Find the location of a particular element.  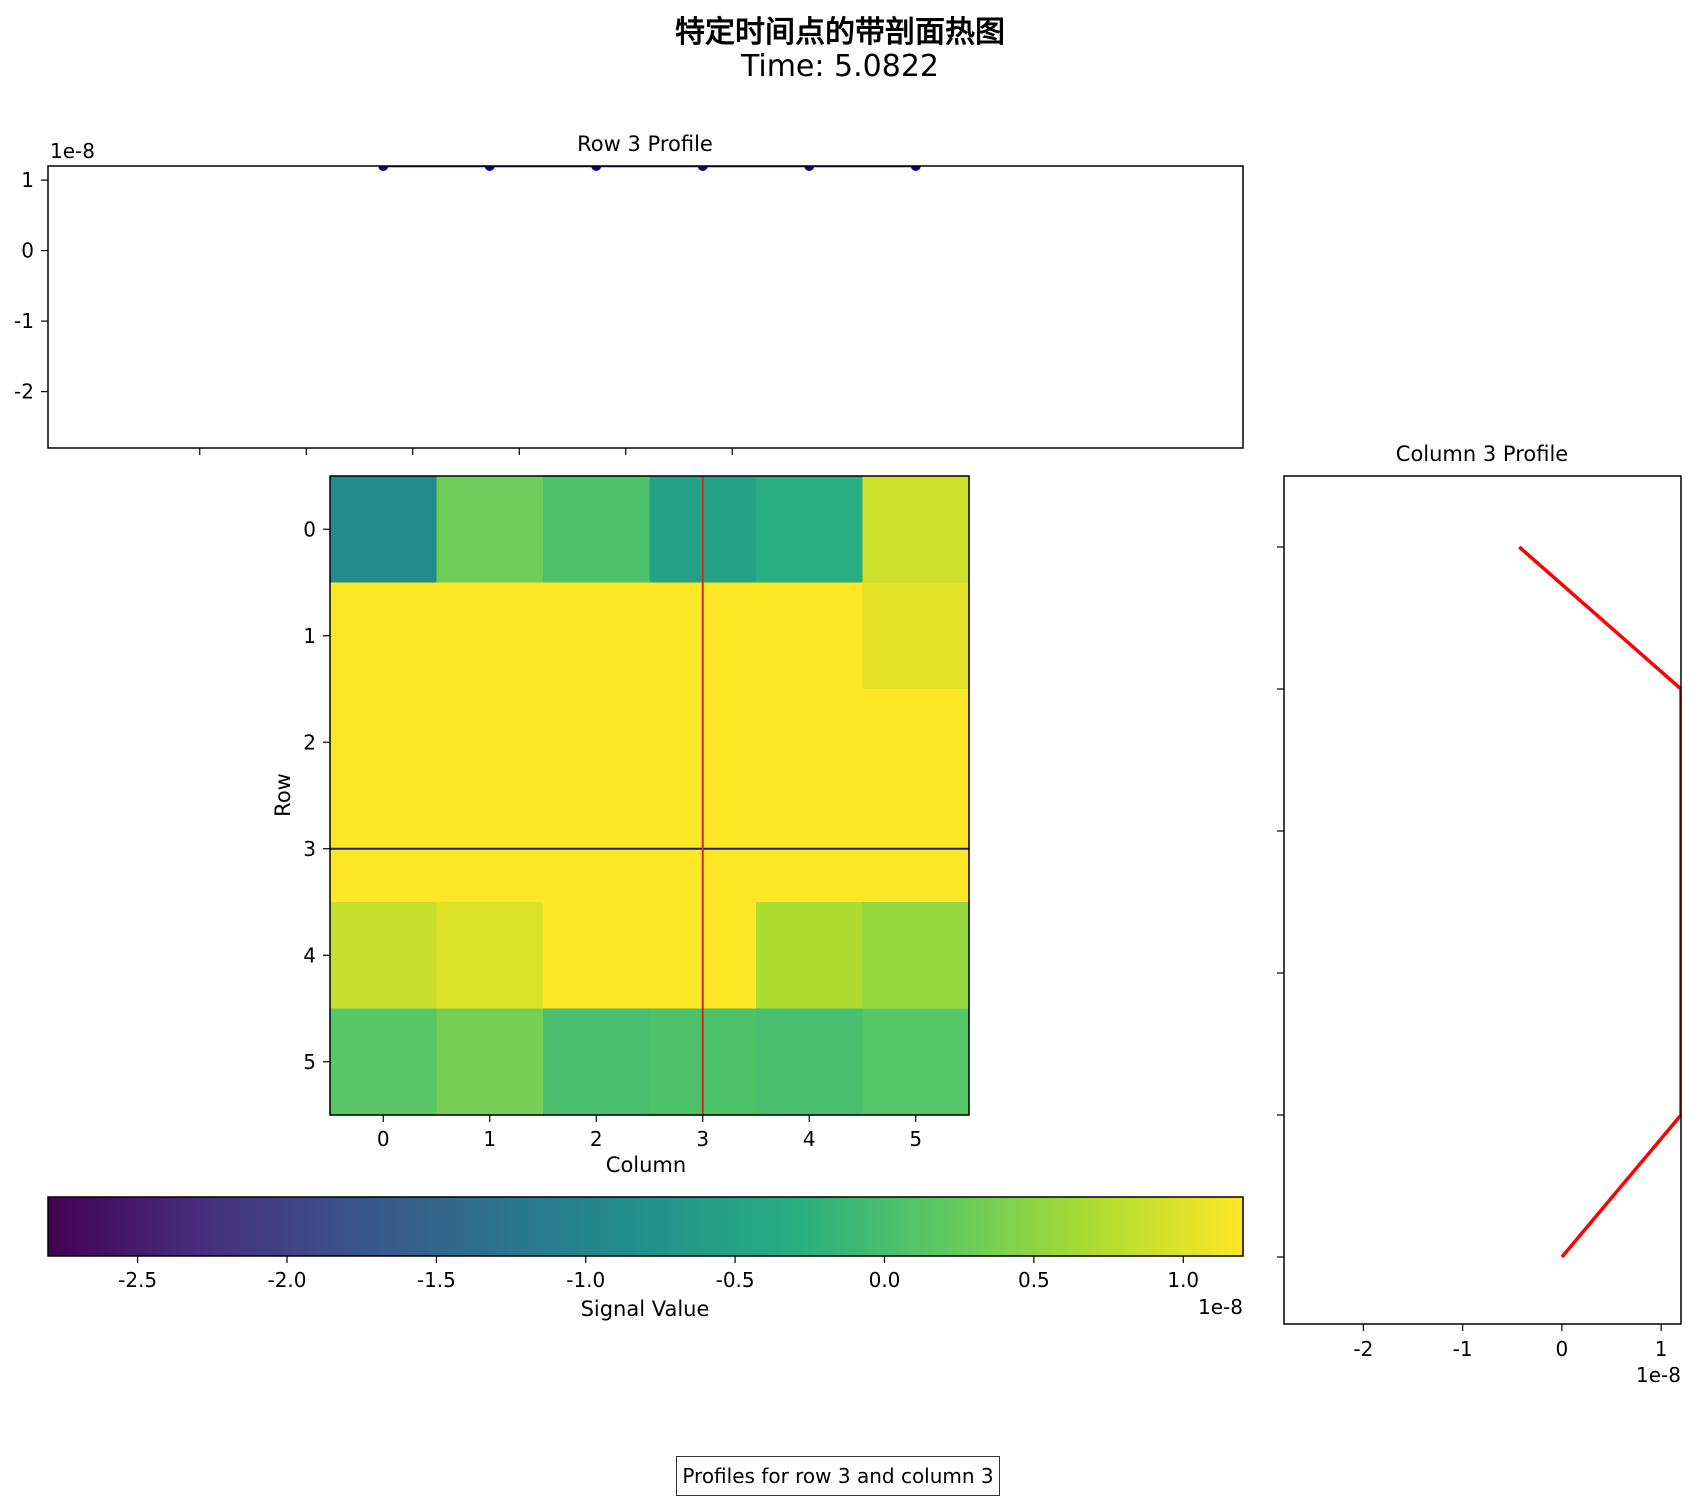

heatmap-x-tick-label: 1 is located at coordinates (489, 1139).